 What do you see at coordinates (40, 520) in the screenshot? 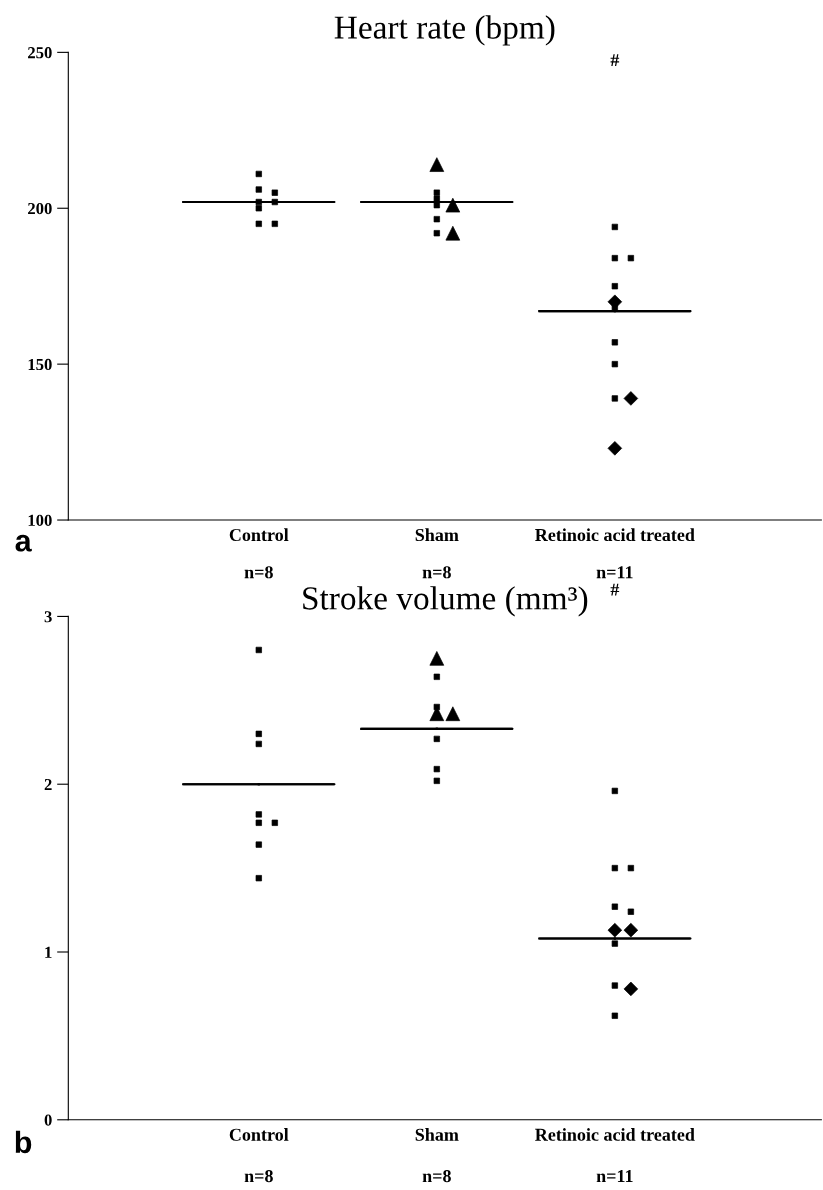
I see `y-tick-label: 100` at bounding box center [40, 520].